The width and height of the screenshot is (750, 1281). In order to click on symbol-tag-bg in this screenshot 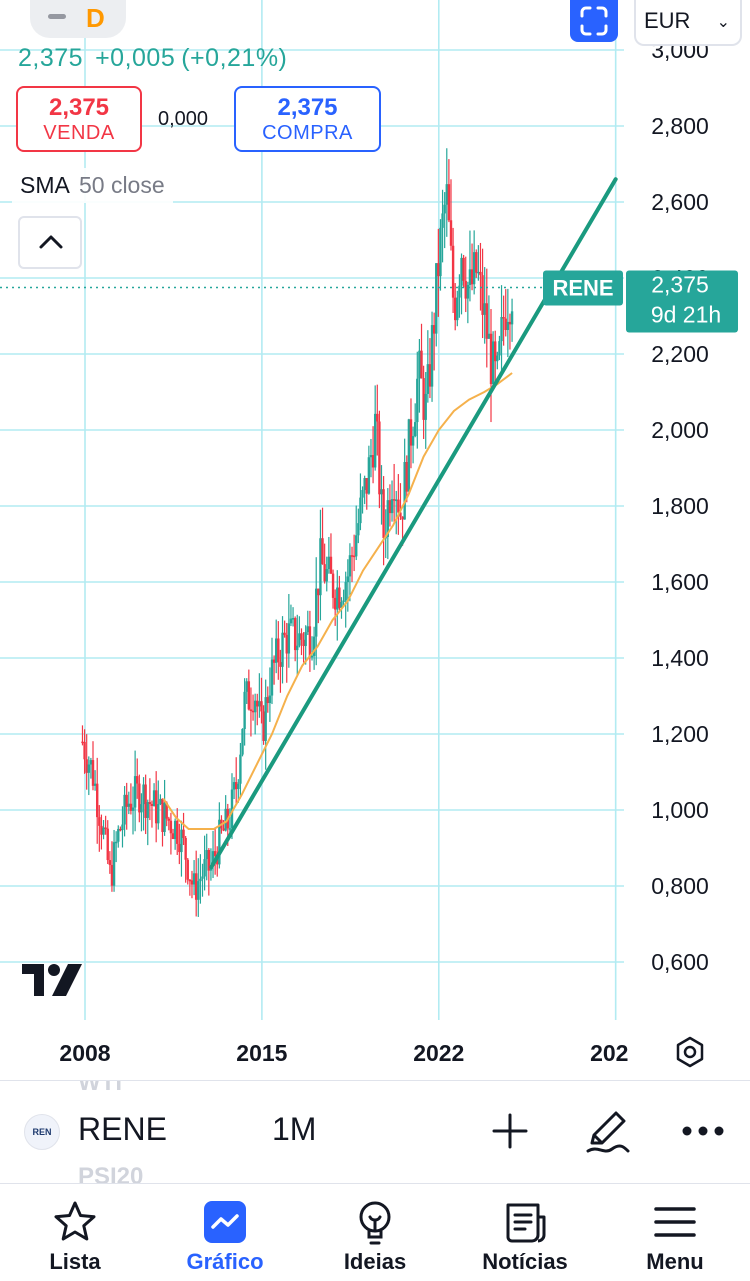, I will do `click(583, 288)`.